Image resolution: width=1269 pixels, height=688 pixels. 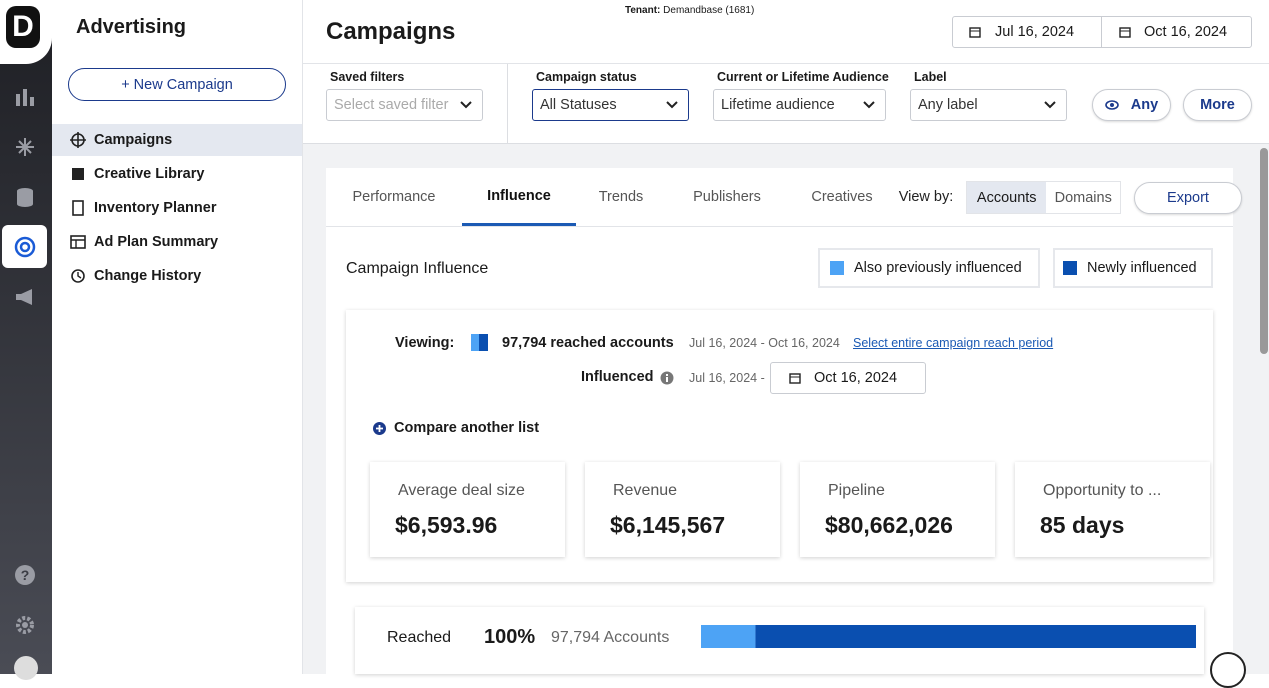 What do you see at coordinates (953, 343) in the screenshot?
I see `reach-period-link: Select entire campaign reach period` at bounding box center [953, 343].